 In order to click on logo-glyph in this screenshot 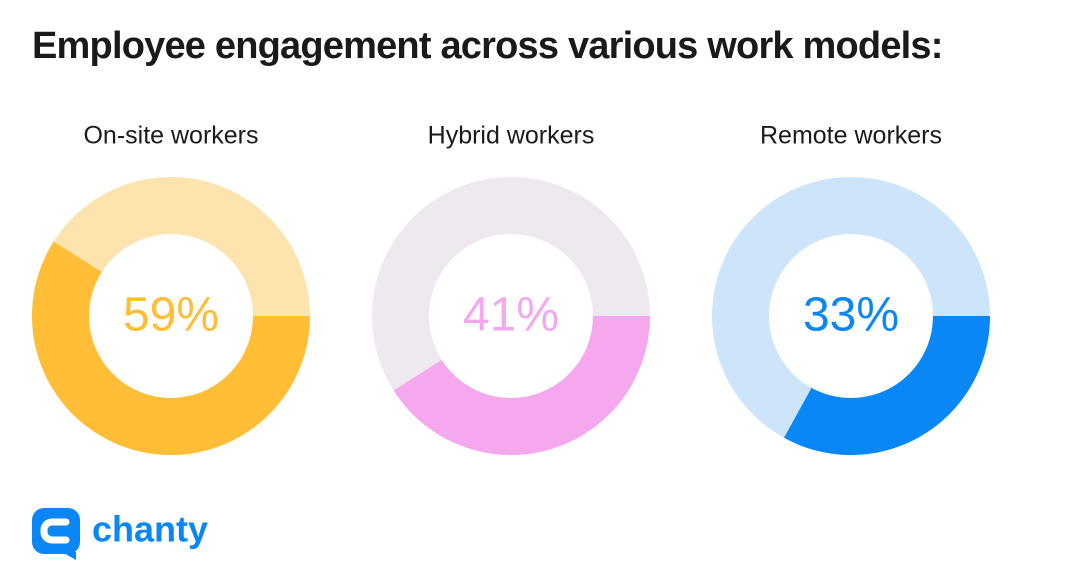, I will do `click(55, 531)`.